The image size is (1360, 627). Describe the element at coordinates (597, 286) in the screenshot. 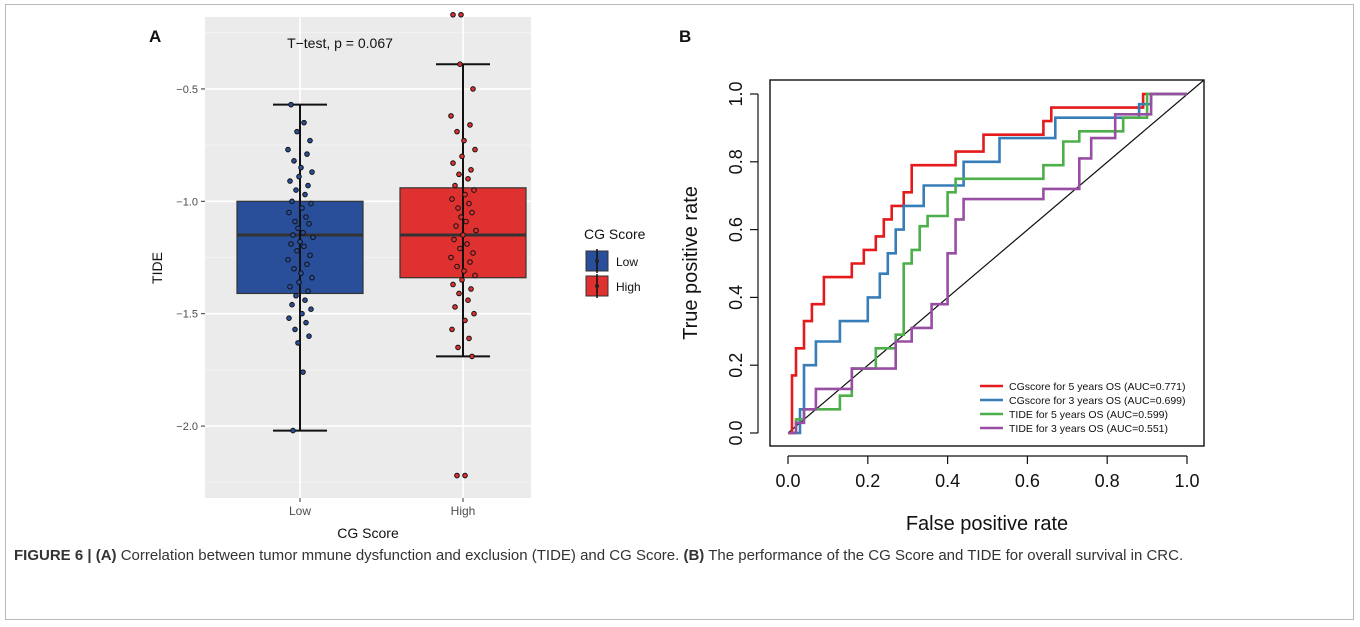

I see `legend-key-high-point` at that location.